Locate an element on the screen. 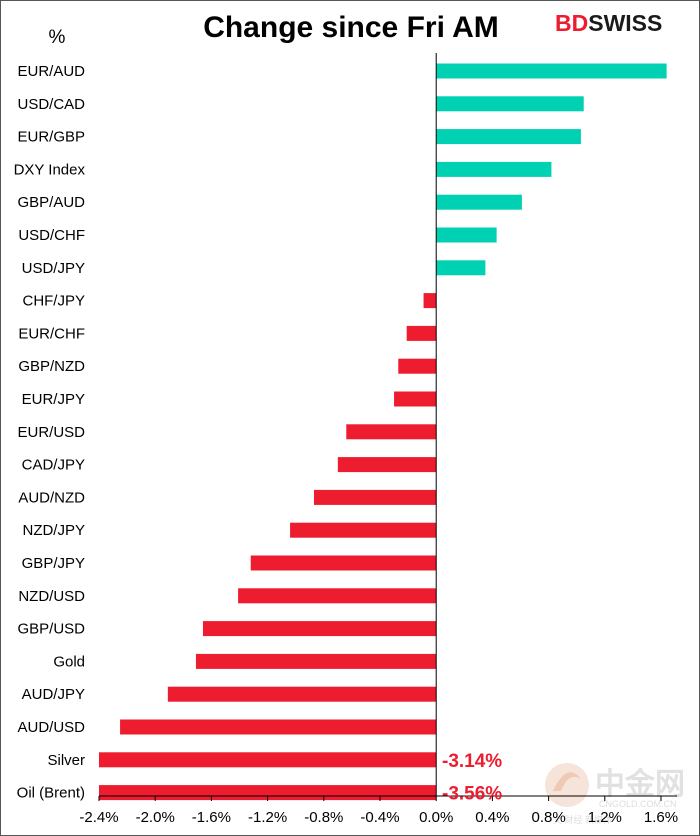  x-tick-label: -1.2% is located at coordinates (267, 817).